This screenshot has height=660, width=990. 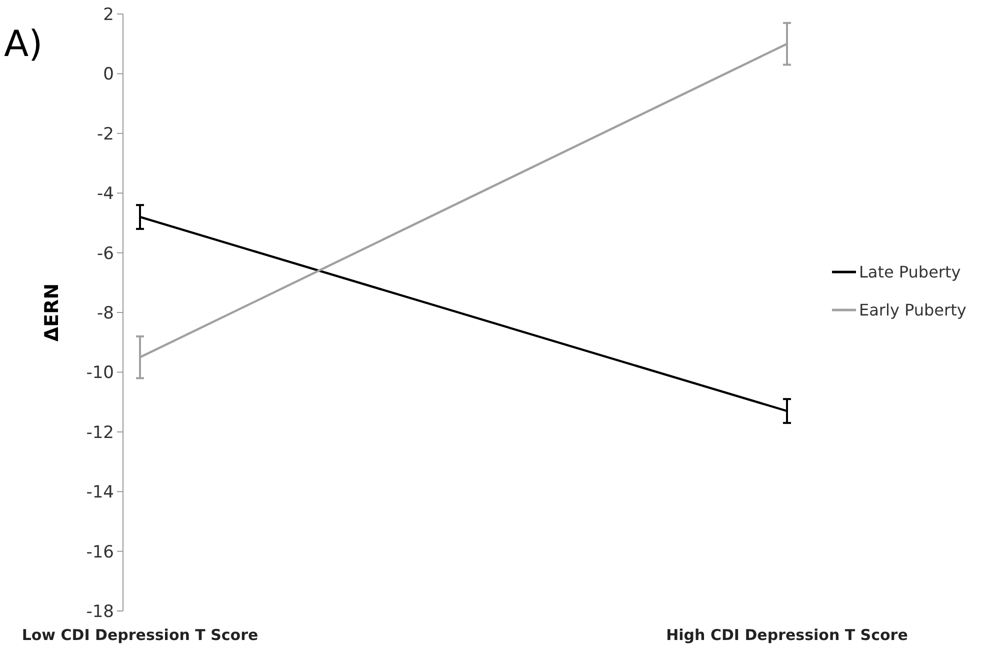 What do you see at coordinates (912, 310) in the screenshot?
I see `legend-label: Early Puberty` at bounding box center [912, 310].